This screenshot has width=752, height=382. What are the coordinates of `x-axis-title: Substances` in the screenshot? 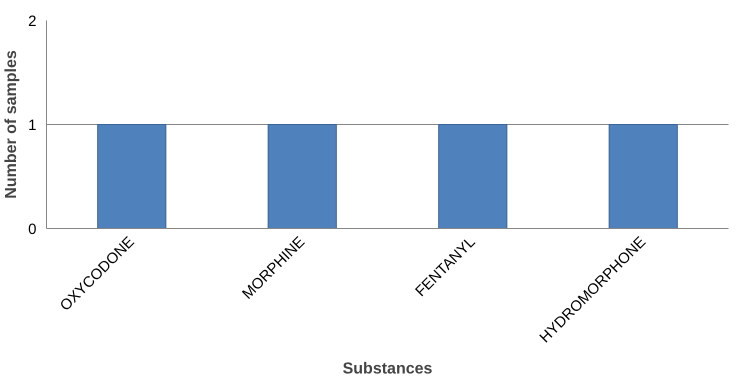 It's located at (387, 369).